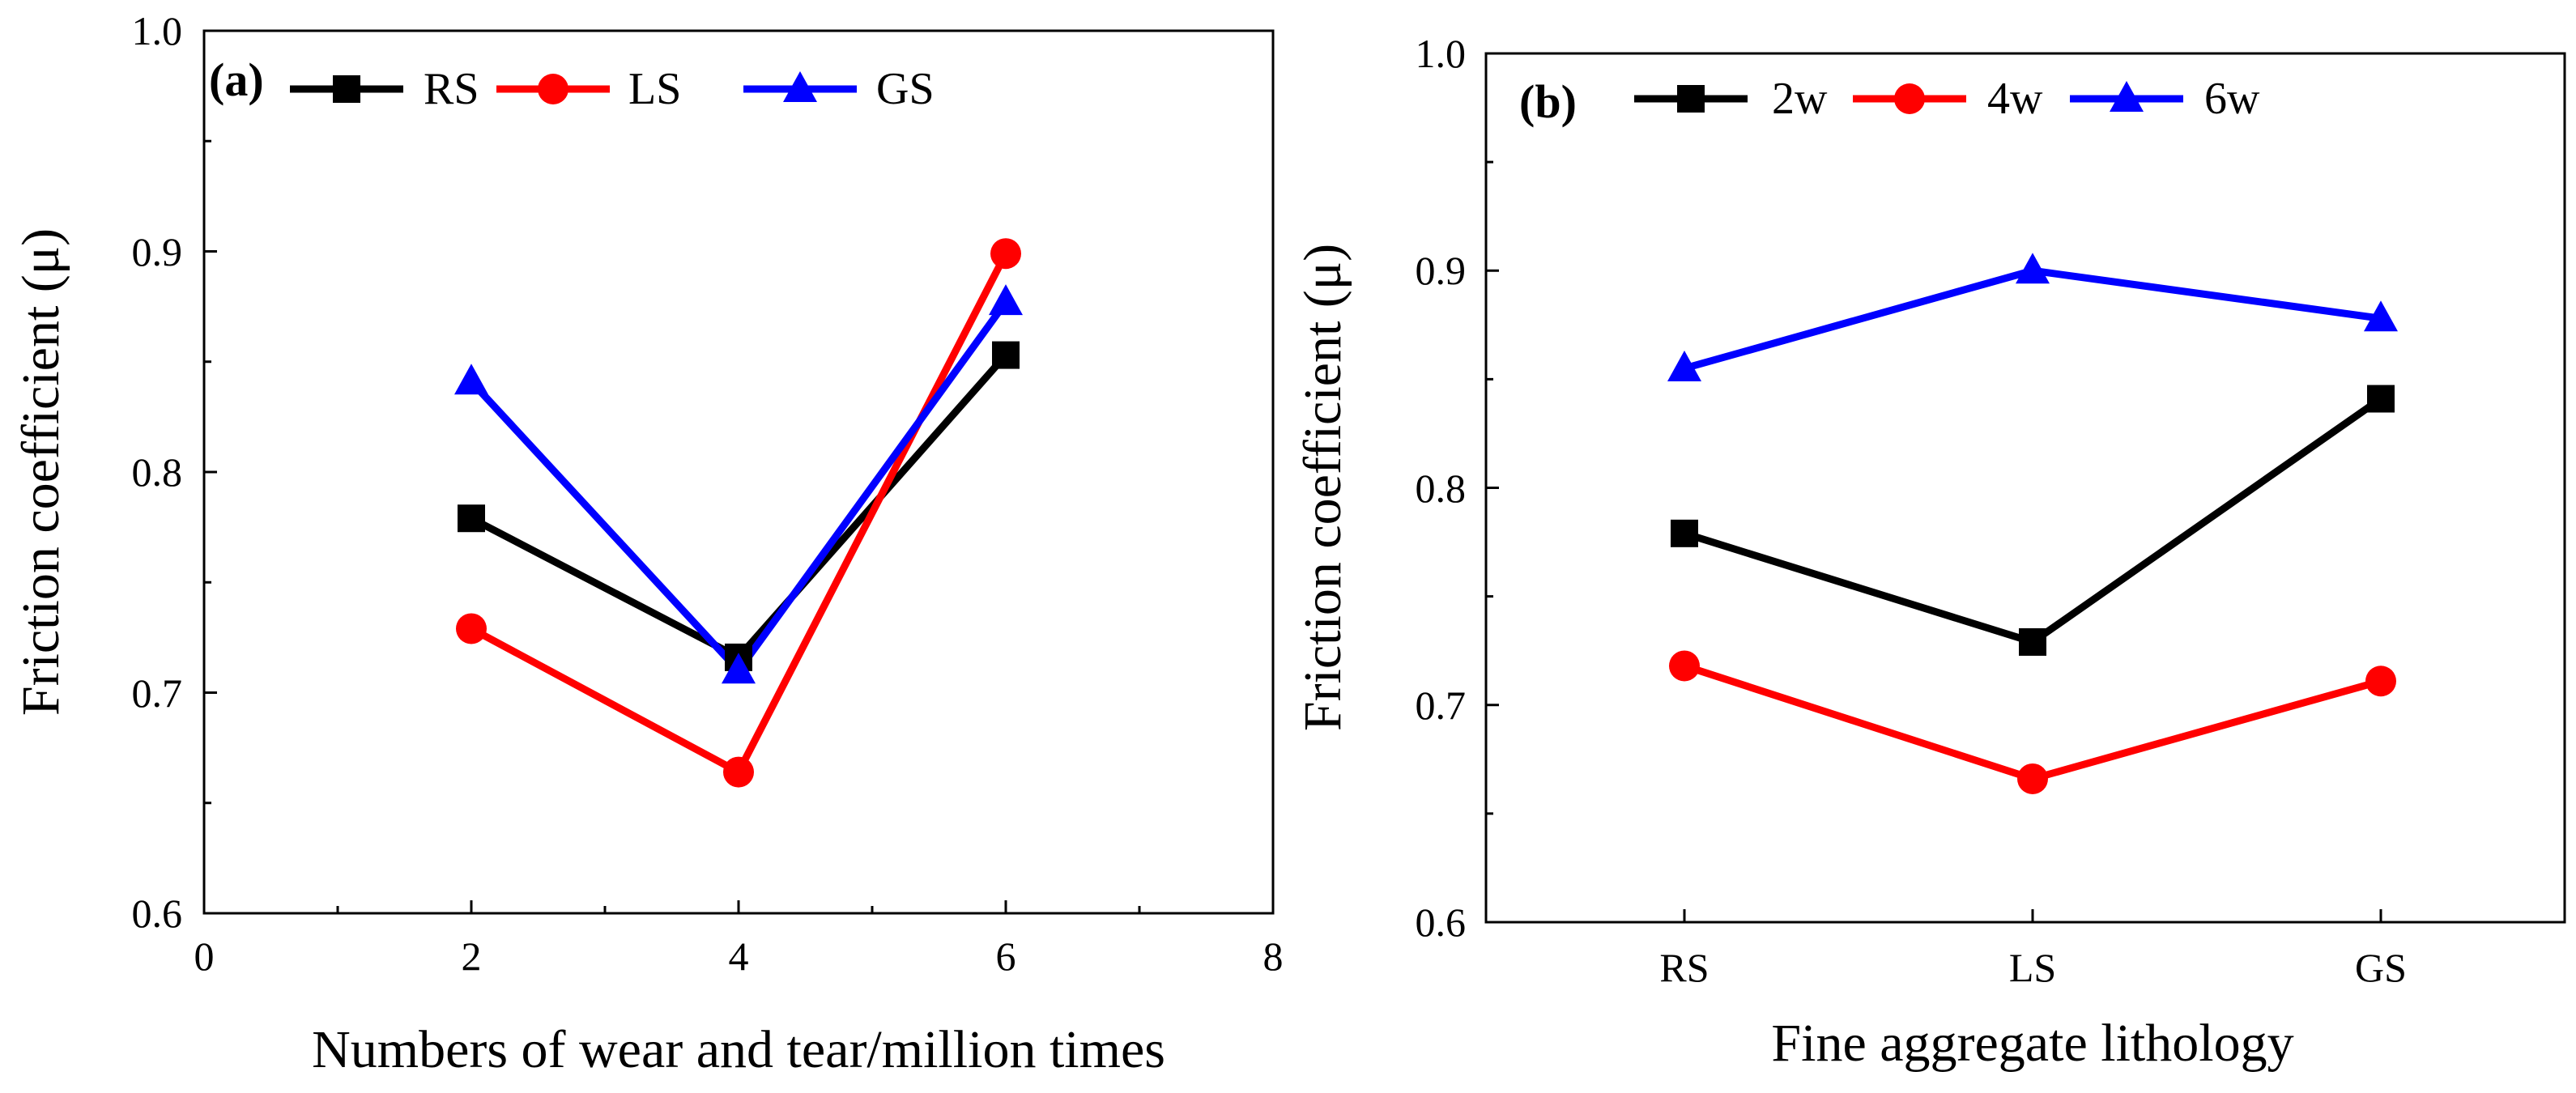  What do you see at coordinates (738, 1049) in the screenshot?
I see `panel-a-x-axis-title: Numbers of wear and tear/million times` at bounding box center [738, 1049].